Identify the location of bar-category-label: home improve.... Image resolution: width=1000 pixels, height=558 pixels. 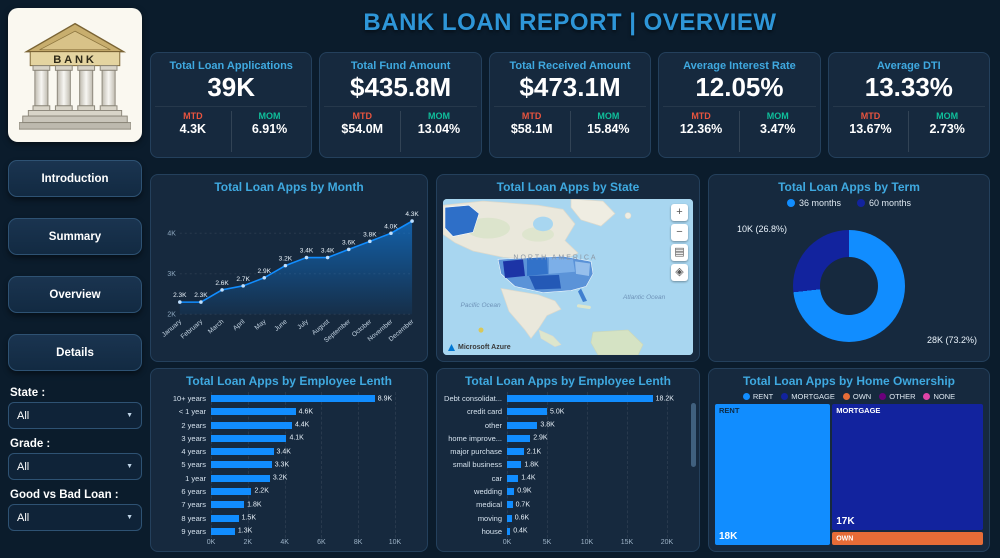
(475, 438).